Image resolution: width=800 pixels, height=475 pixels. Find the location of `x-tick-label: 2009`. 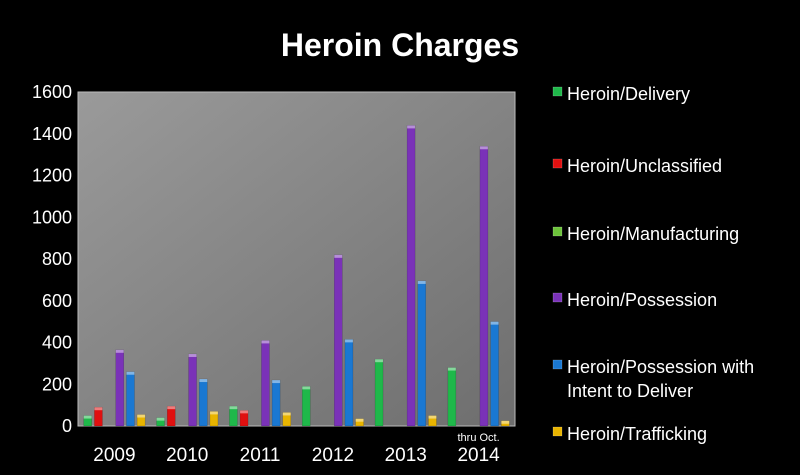

x-tick-label: 2009 is located at coordinates (114, 455).